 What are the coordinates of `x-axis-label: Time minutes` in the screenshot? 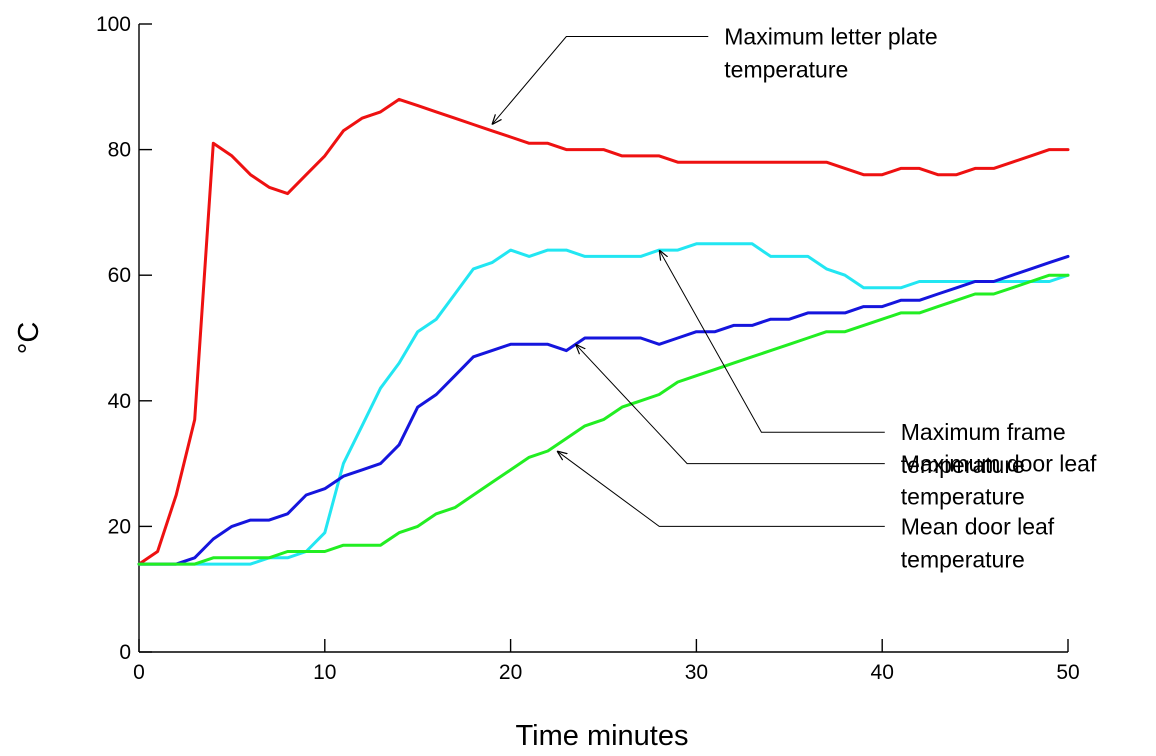 It's located at (602, 736).